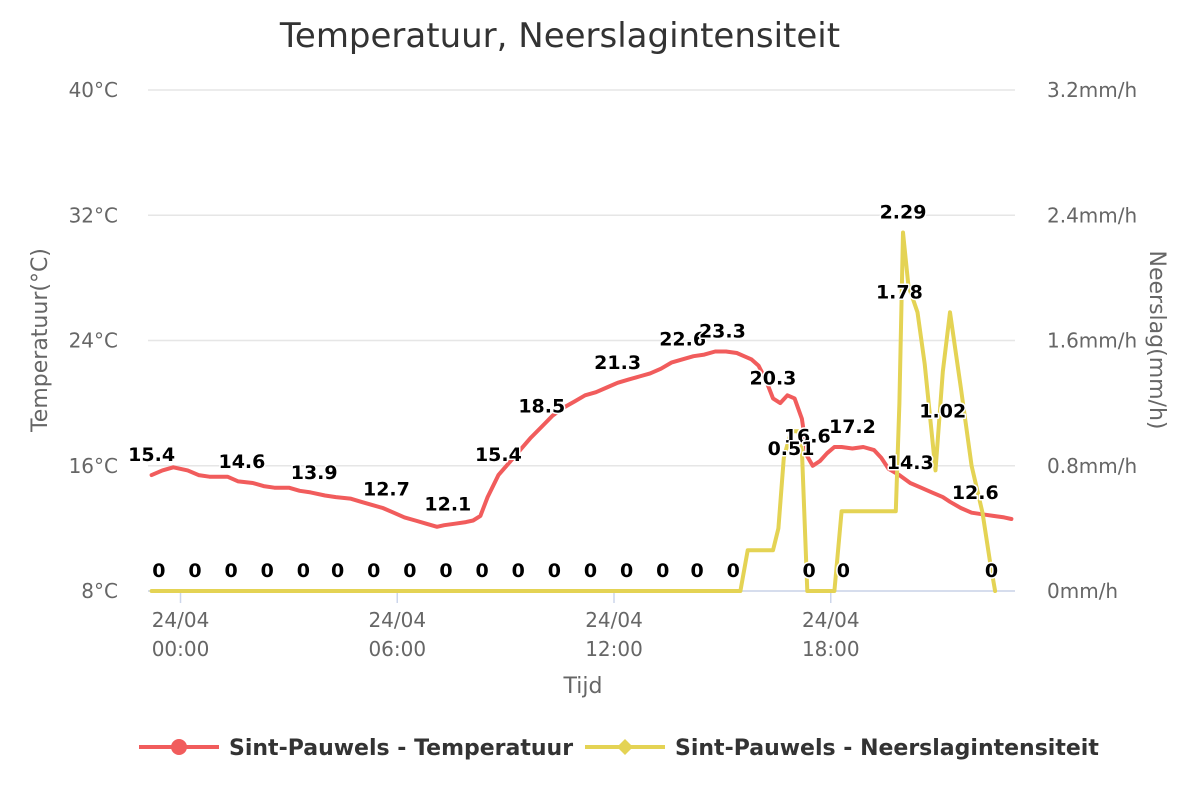 The width and height of the screenshot is (1200, 800). What do you see at coordinates (401, 748) in the screenshot?
I see `legend-label-temperature: Sint-Pauwels - Temperatuur` at bounding box center [401, 748].